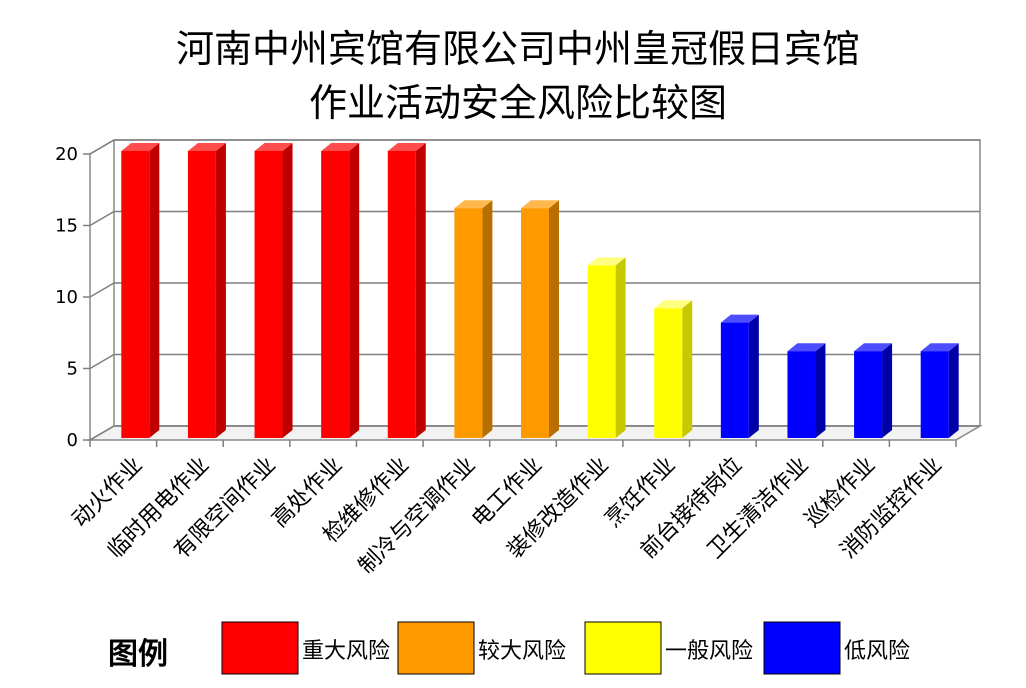  Describe the element at coordinates (522, 651) in the screenshot. I see `legend-label: 较大风险` at that location.